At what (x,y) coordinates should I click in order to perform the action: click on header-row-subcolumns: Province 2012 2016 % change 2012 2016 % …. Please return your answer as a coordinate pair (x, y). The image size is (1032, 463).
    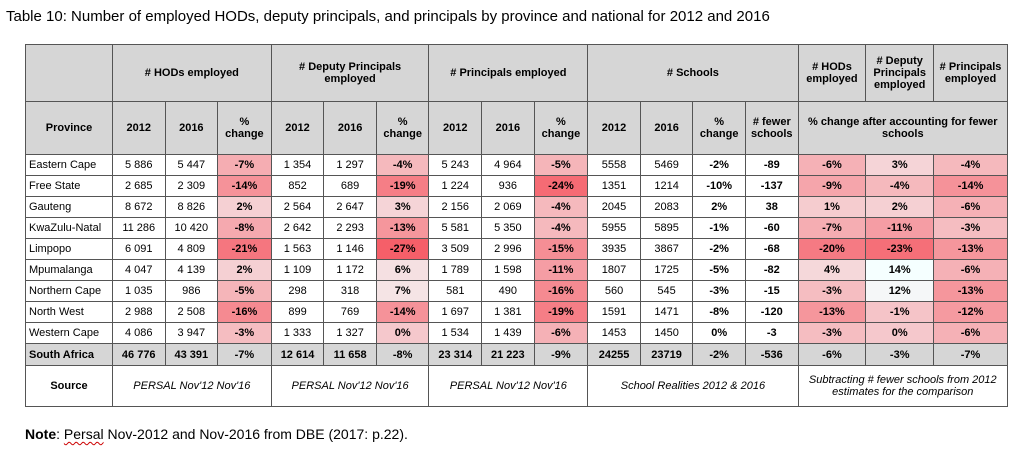
    Looking at the image, I should click on (517, 128).